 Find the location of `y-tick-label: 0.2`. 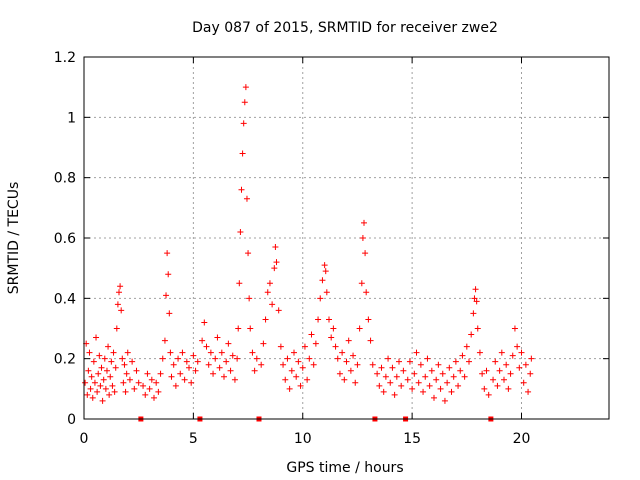

y-tick-label: 0.2 is located at coordinates (65, 360).